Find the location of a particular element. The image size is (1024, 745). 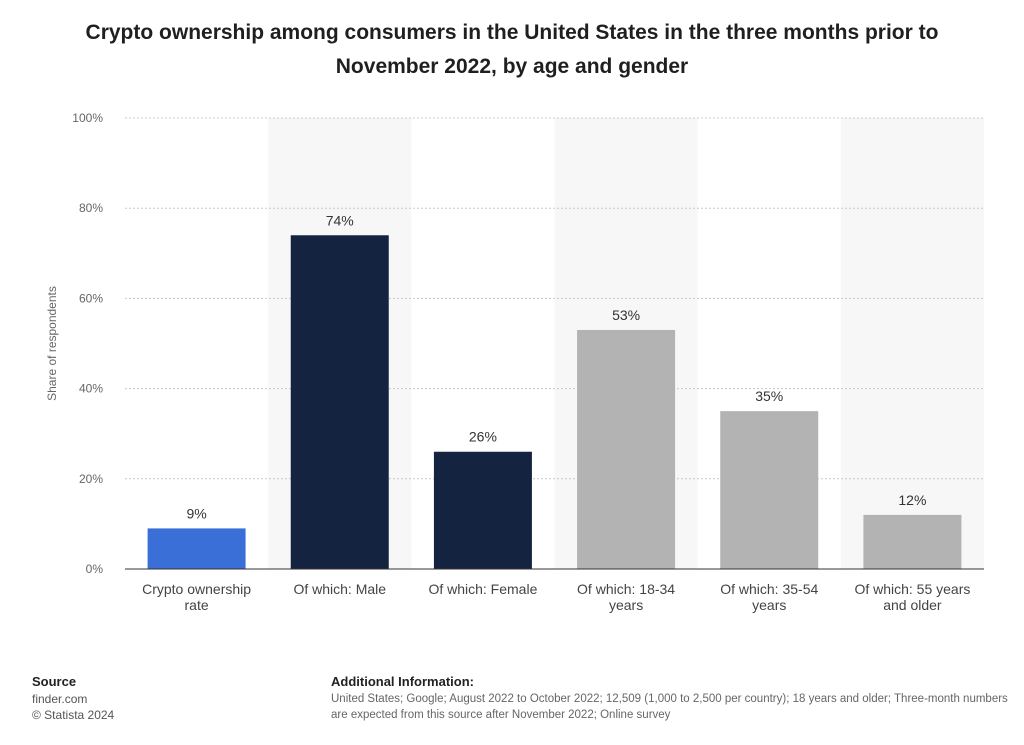

x-tick-label: and older is located at coordinates (912, 605).